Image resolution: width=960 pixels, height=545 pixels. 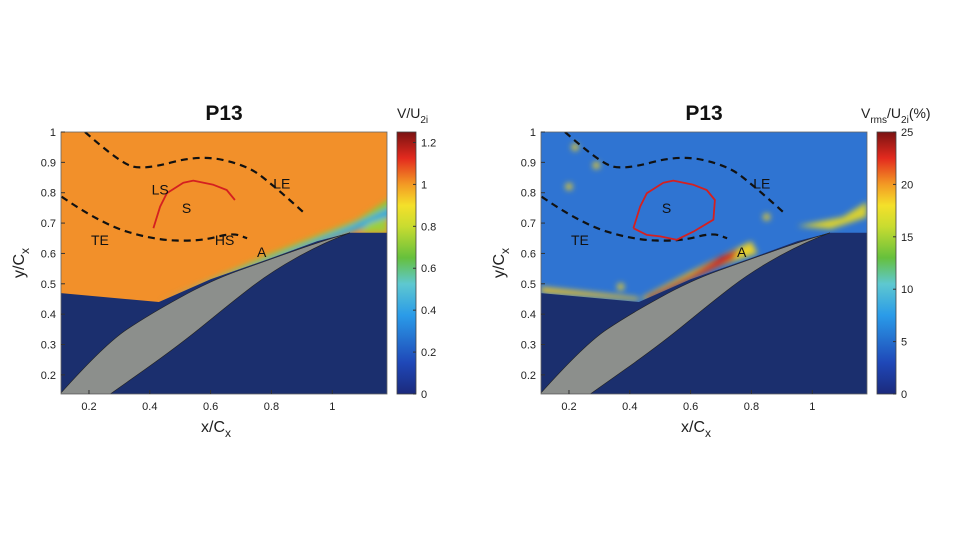 What do you see at coordinates (373, 225) in the screenshot?
I see `wake-green-patch` at bounding box center [373, 225].